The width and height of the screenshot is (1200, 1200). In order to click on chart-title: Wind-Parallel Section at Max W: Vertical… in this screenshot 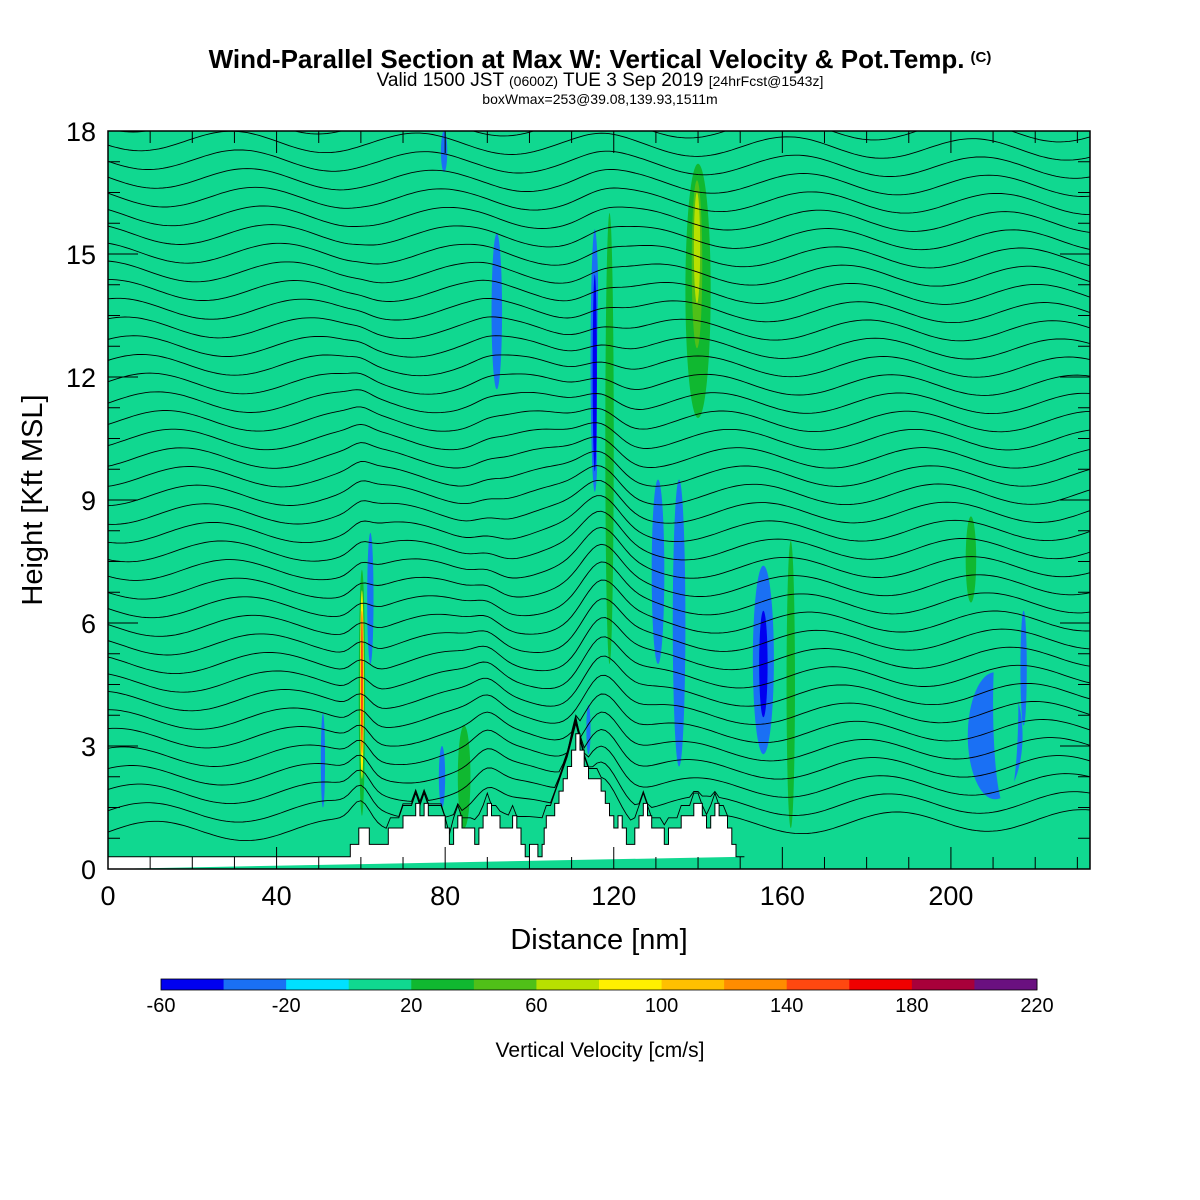, I will do `click(600, 59)`.